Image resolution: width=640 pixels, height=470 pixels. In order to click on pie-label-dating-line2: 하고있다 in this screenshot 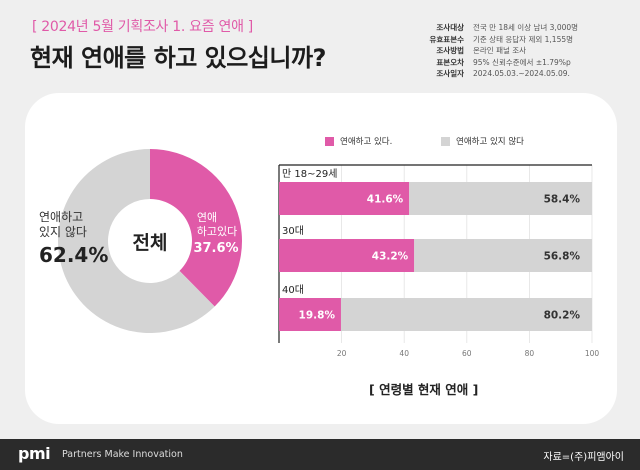, I will do `click(217, 231)`.